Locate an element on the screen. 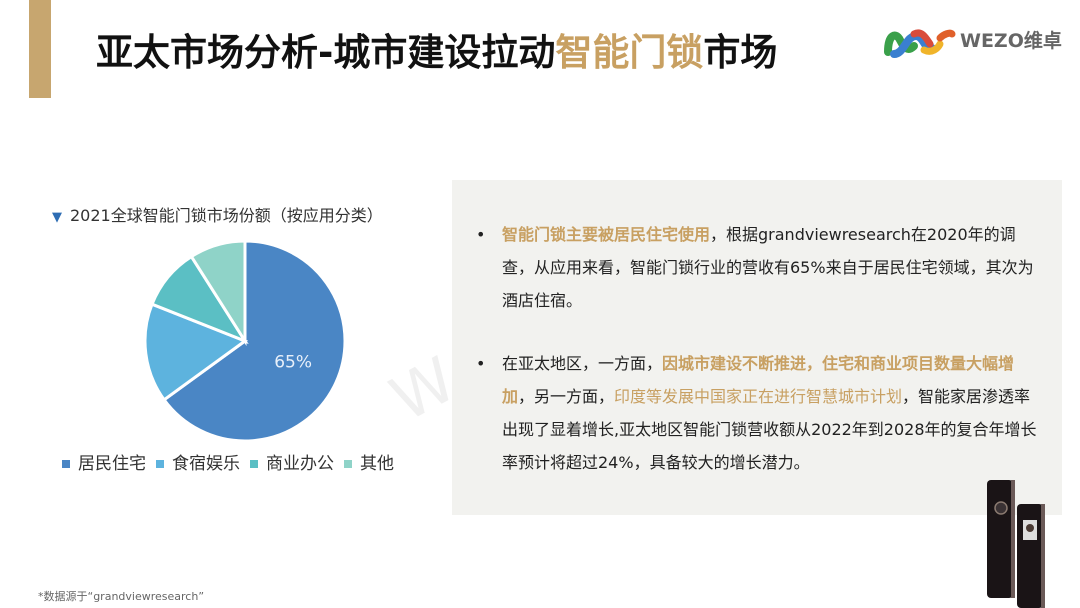 The width and height of the screenshot is (1080, 608). title-highlight: 智能门锁 is located at coordinates (629, 52).